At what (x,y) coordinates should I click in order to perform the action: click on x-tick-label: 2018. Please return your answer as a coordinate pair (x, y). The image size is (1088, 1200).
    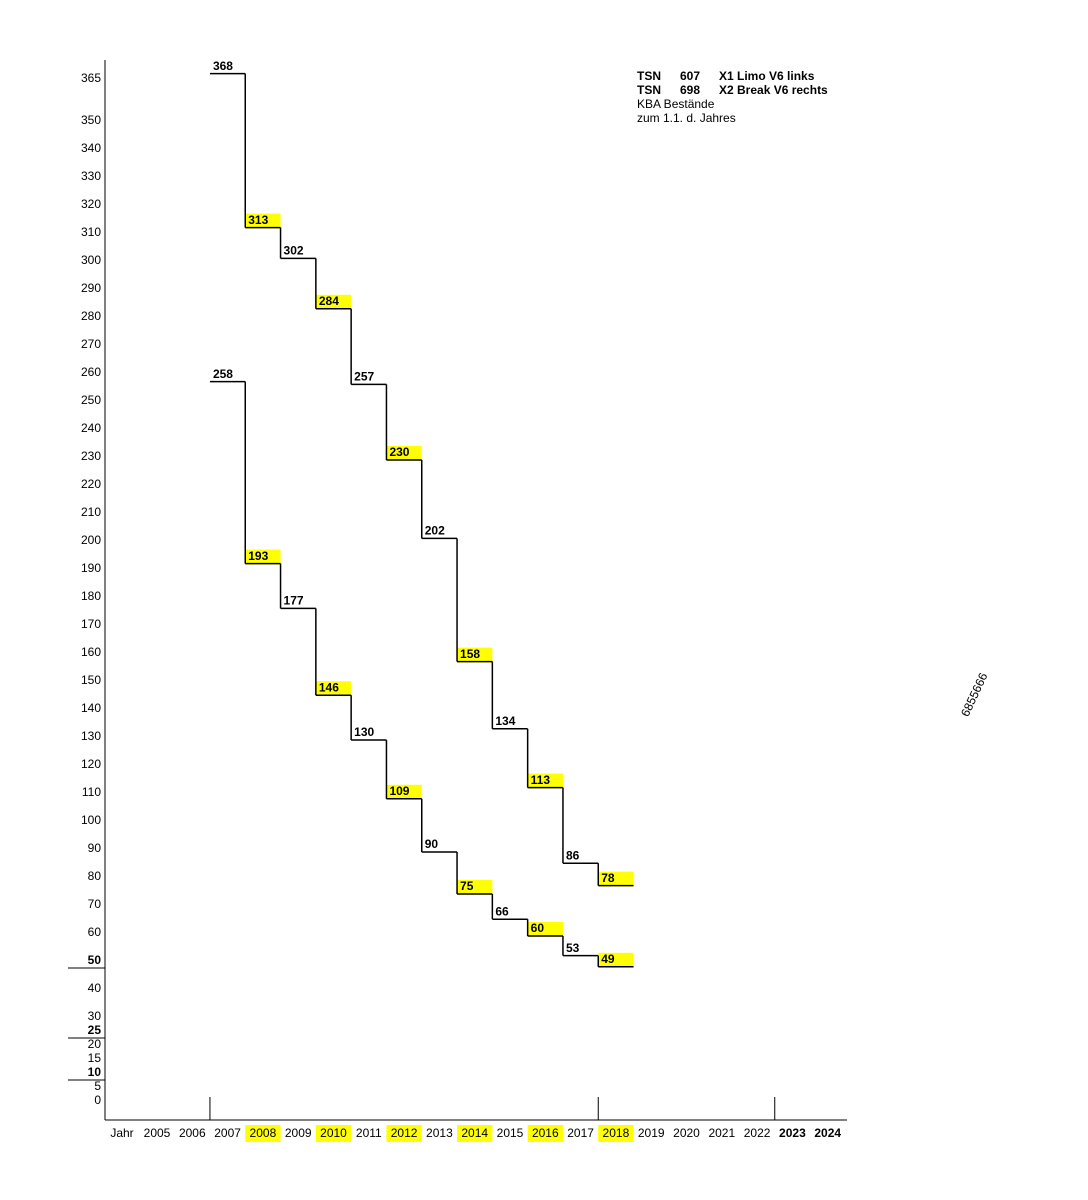
    Looking at the image, I should click on (616, 1133).